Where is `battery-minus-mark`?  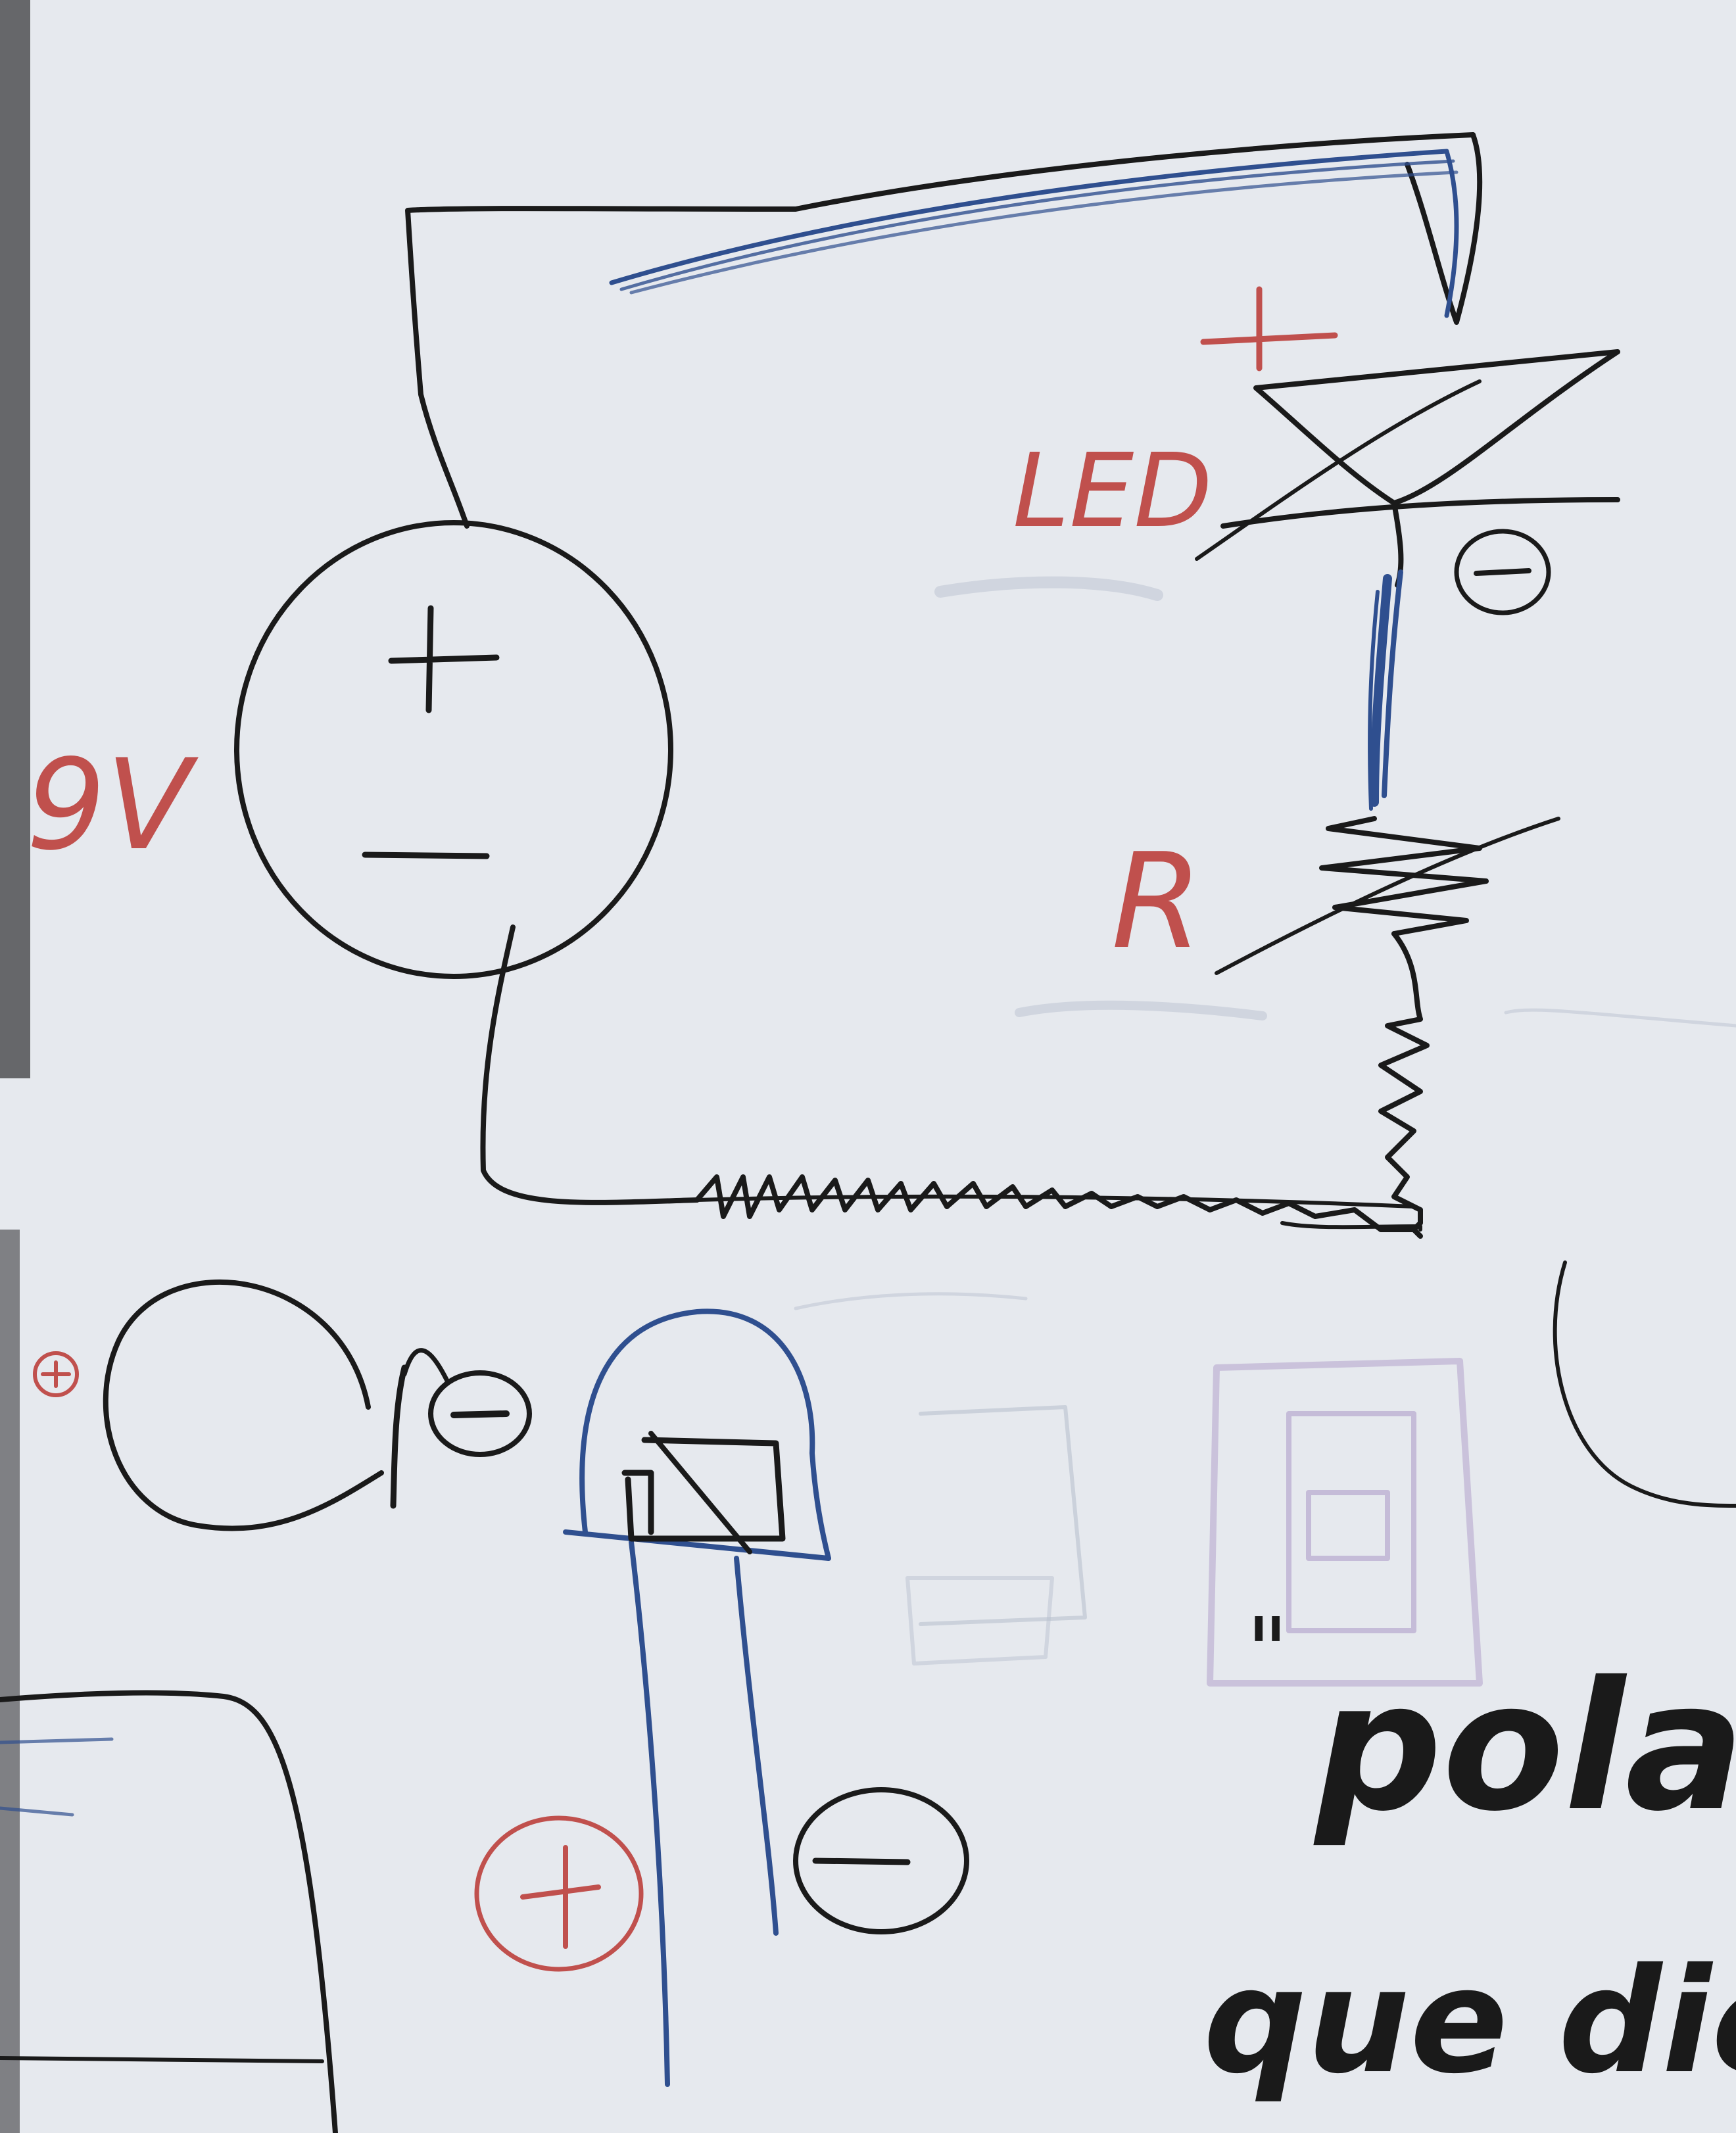 battery-minus-mark is located at coordinates (426, 855).